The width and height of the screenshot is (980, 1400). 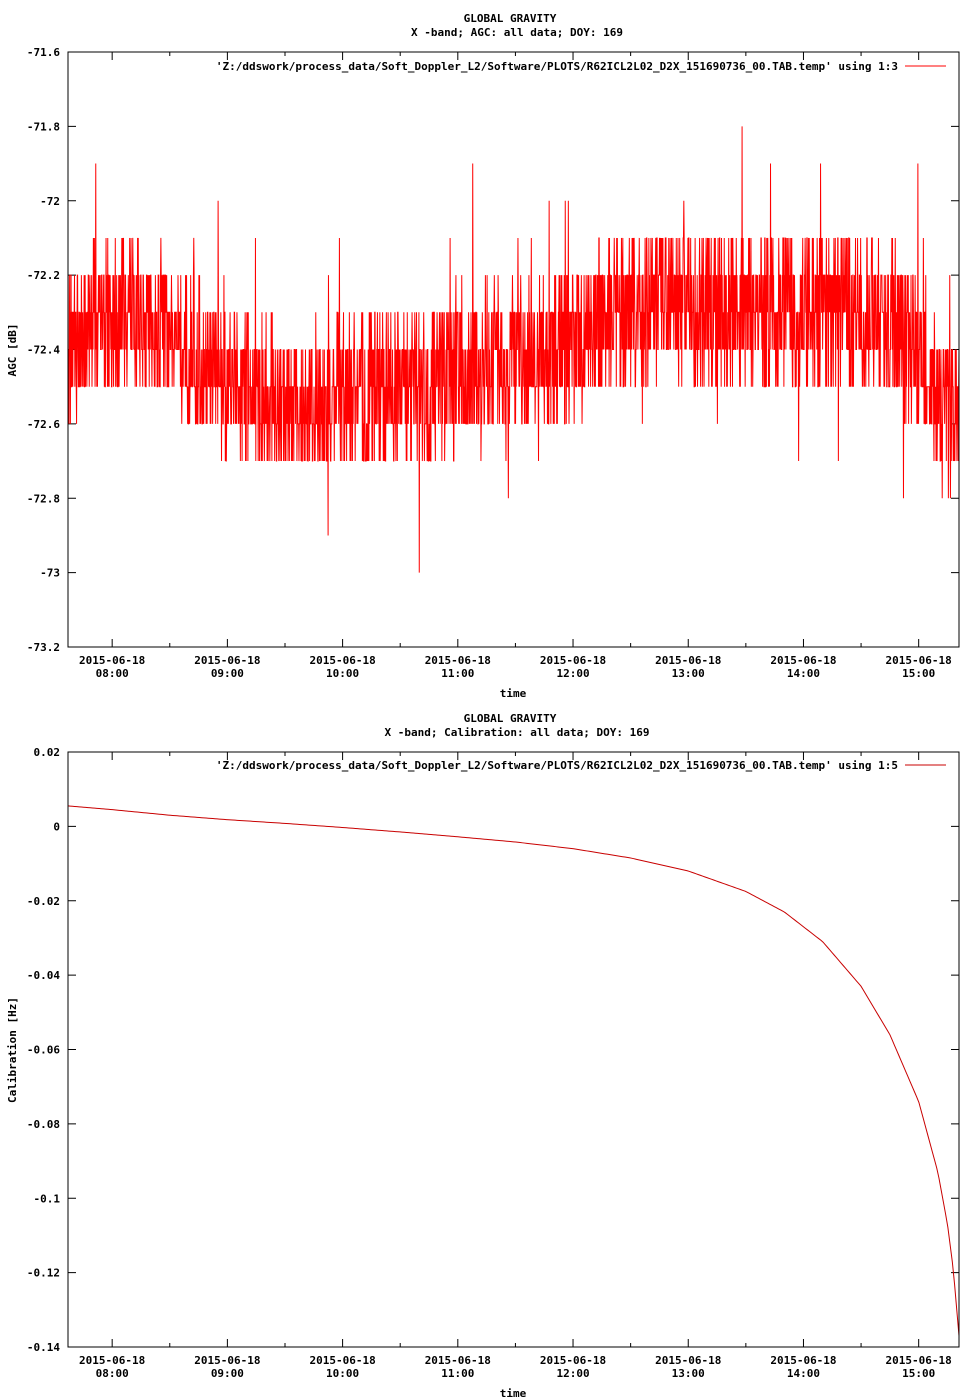 What do you see at coordinates (50, 573) in the screenshot?
I see `y-tick-label: -73` at bounding box center [50, 573].